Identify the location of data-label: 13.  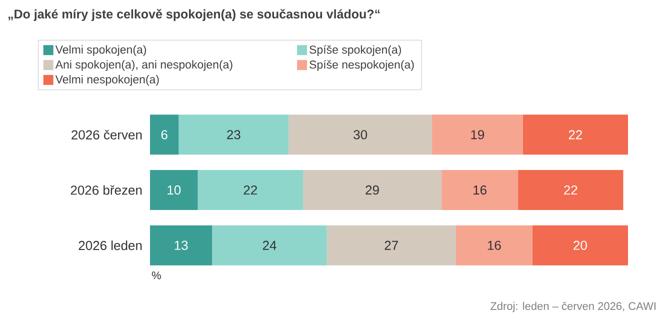
(181, 245).